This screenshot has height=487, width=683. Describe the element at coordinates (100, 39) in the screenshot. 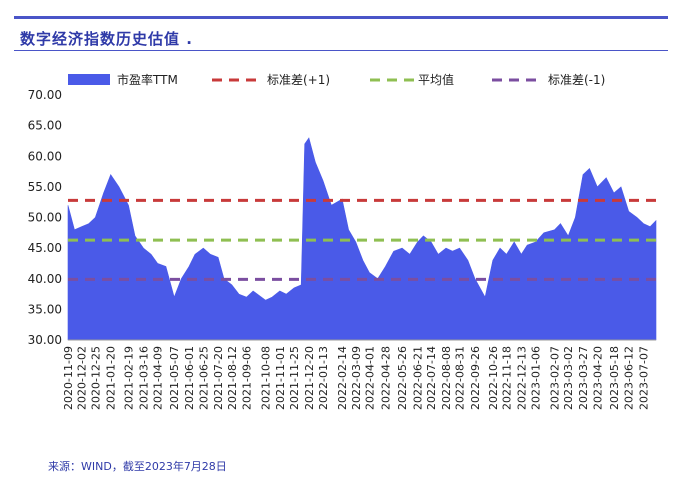

I see `title-text: 数字经济指数历史估值` at that location.